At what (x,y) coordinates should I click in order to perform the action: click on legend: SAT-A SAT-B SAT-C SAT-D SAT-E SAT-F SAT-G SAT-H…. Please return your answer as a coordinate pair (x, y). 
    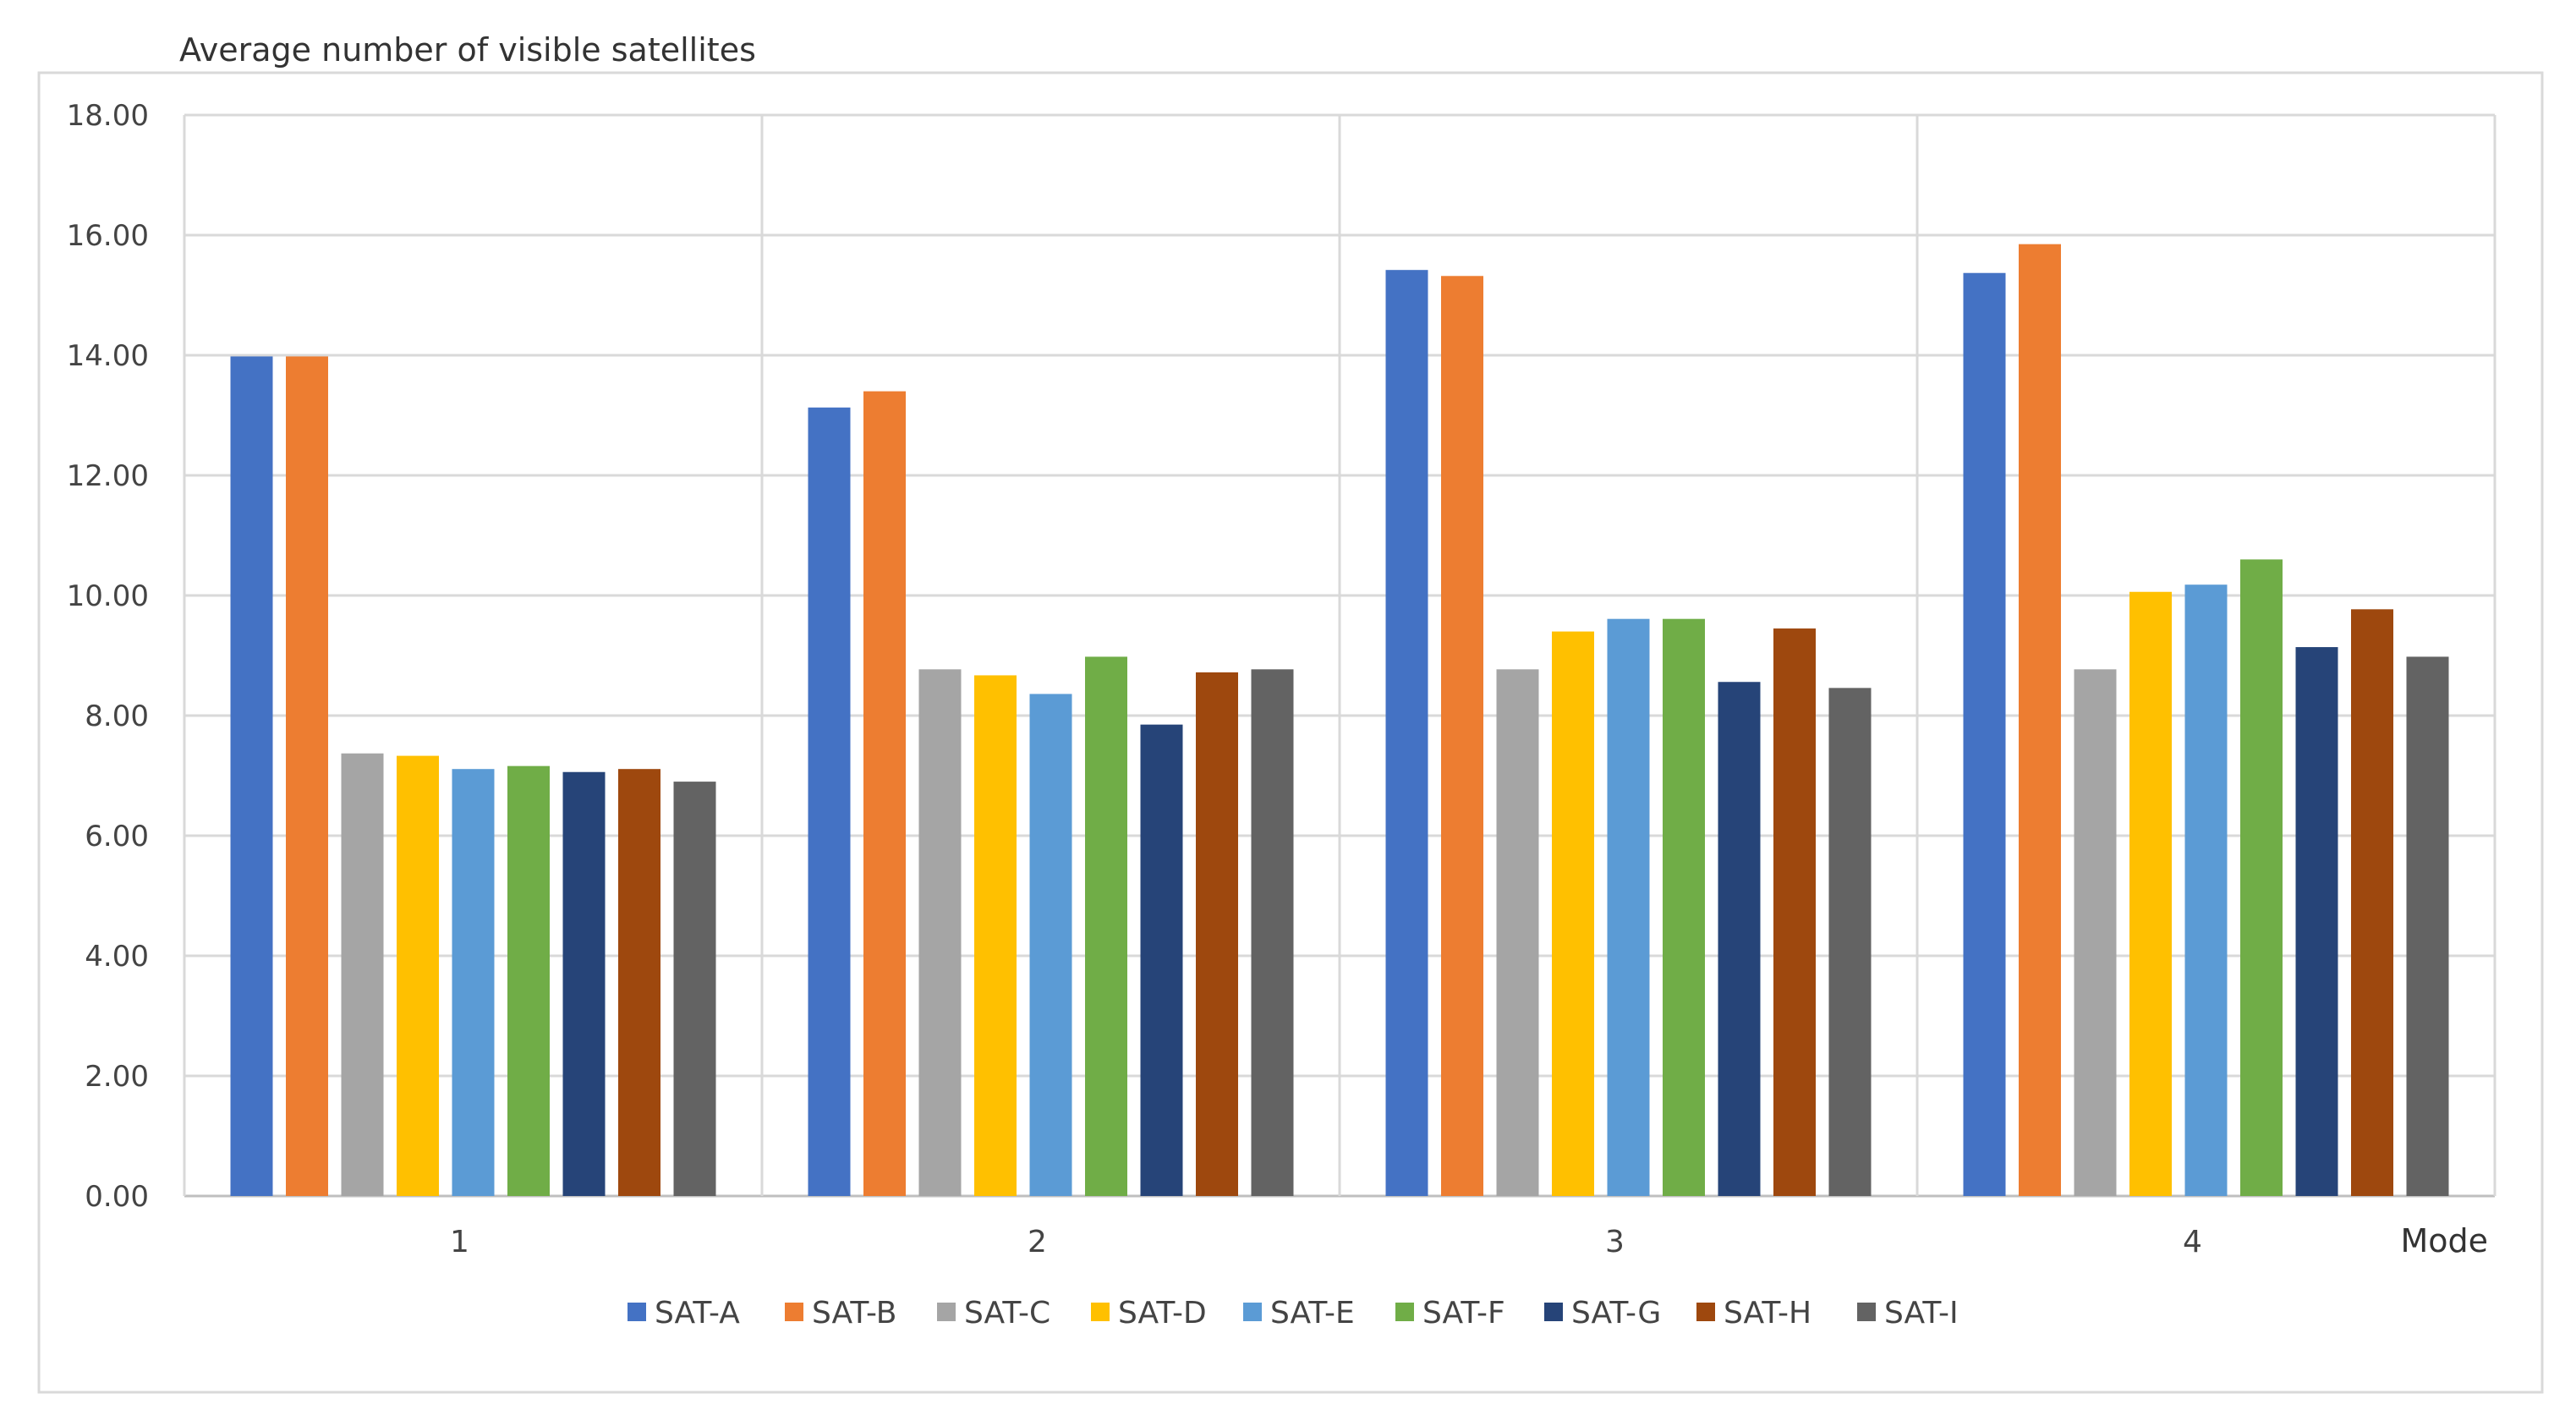
    Looking at the image, I should click on (1293, 1313).